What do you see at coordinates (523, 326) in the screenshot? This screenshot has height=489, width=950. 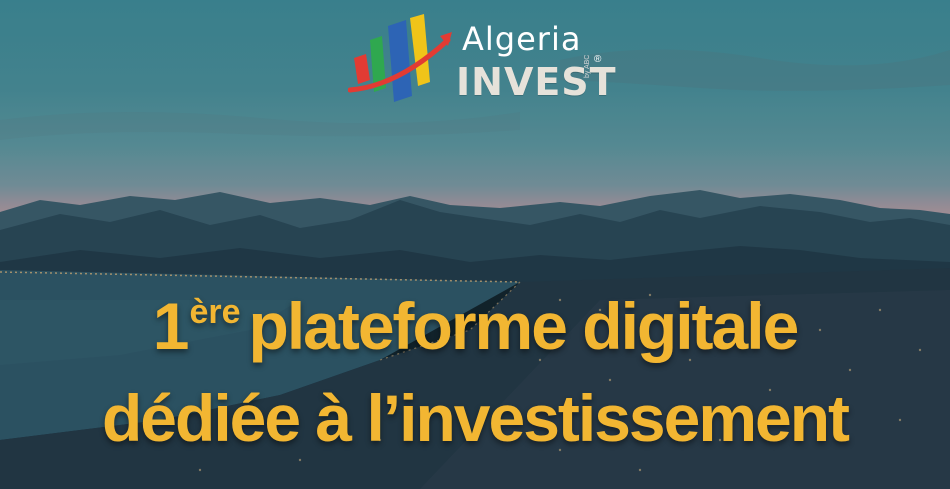 I see `headline-line-1-text: plateforme digitale` at bounding box center [523, 326].